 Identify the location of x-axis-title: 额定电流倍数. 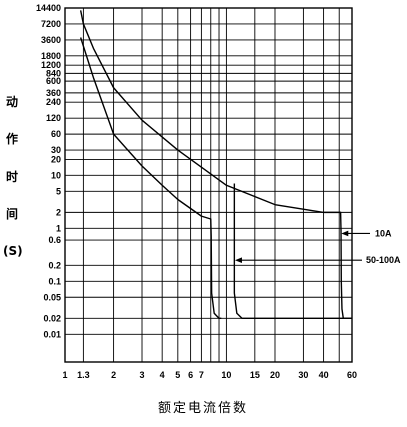
(203, 408).